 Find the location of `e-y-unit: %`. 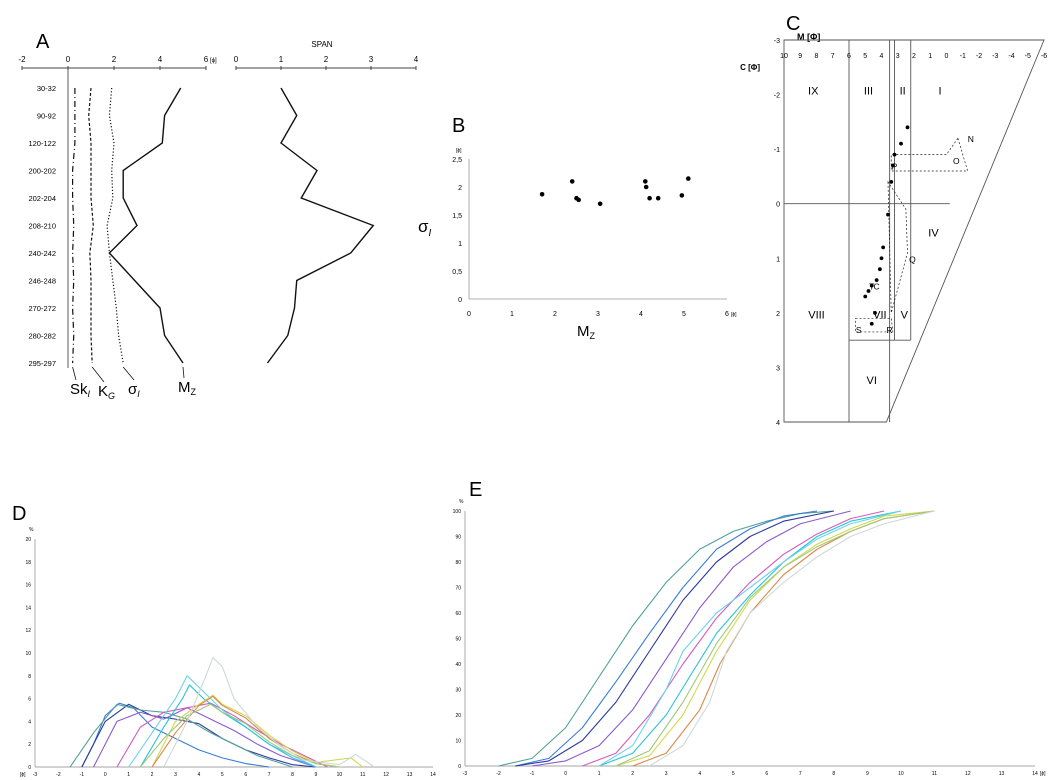

e-y-unit: % is located at coordinates (461, 502).